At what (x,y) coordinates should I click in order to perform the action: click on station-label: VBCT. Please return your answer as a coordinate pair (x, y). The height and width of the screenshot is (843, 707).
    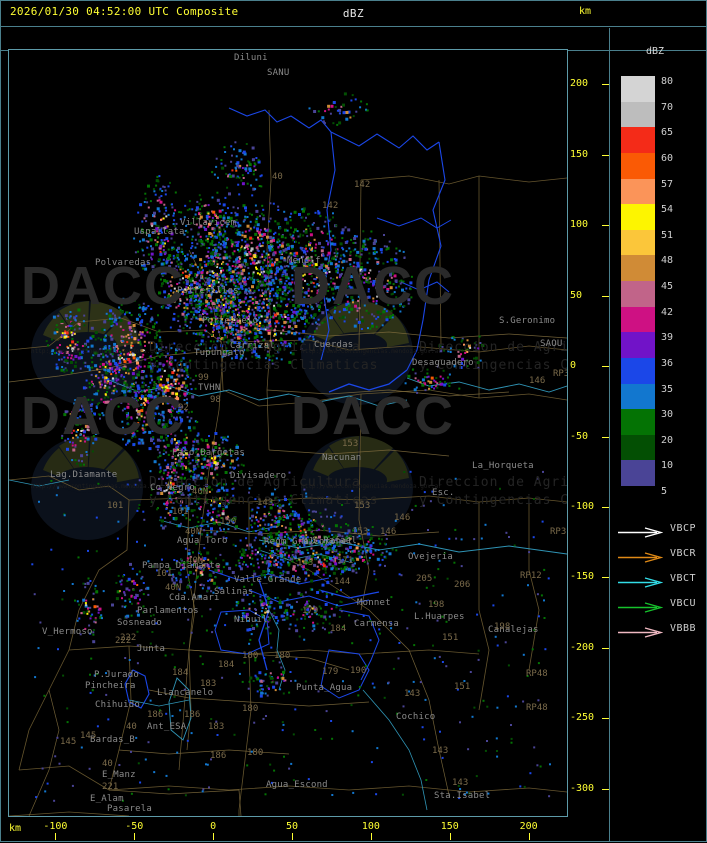
    Looking at the image, I should click on (683, 578).